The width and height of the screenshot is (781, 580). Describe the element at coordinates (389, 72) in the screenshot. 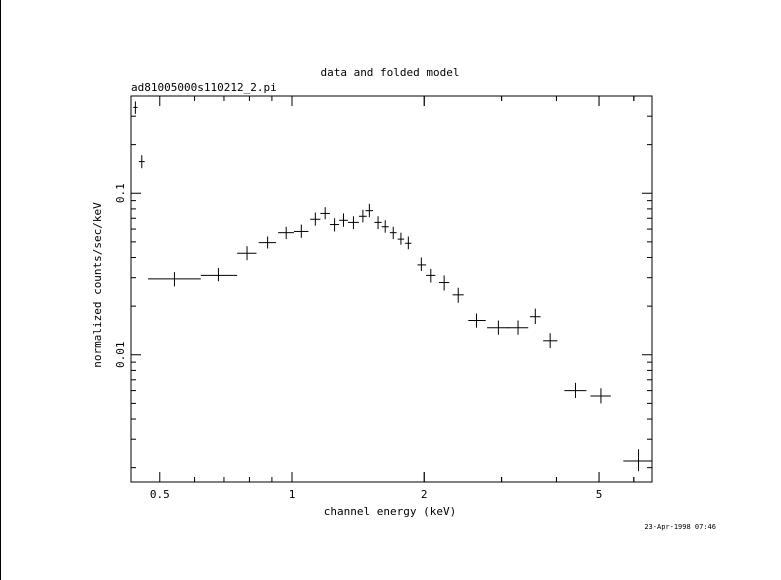

I see `chart-title: data and folded model` at that location.